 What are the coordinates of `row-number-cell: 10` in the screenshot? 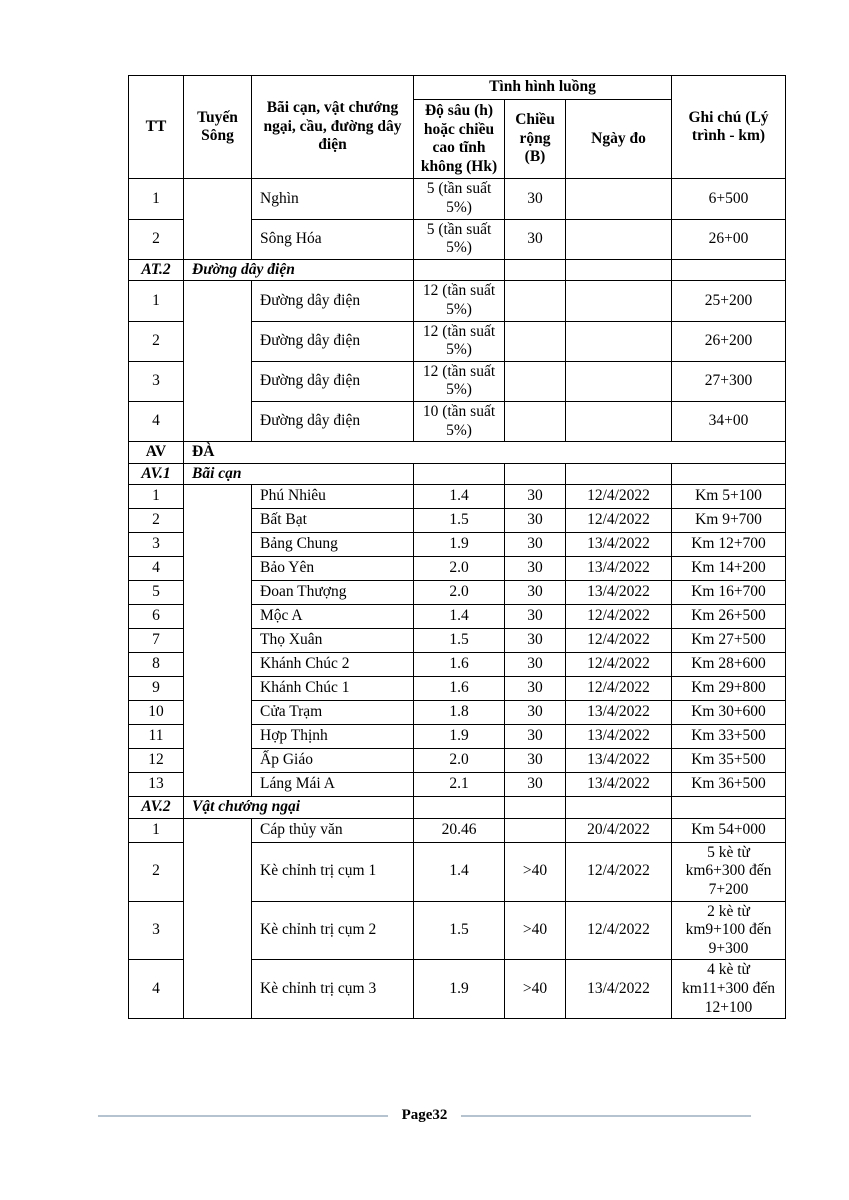 It's located at (156, 713).